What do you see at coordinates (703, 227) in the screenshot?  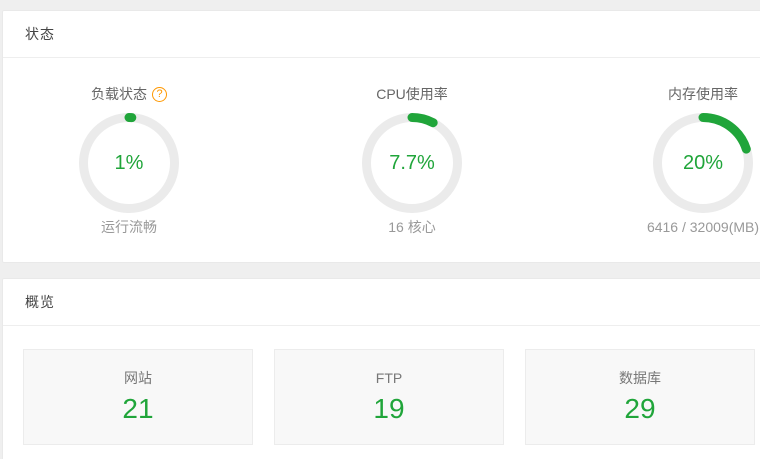 I see `gauge-memory-subtext: 6416 / 32009(MB)` at bounding box center [703, 227].